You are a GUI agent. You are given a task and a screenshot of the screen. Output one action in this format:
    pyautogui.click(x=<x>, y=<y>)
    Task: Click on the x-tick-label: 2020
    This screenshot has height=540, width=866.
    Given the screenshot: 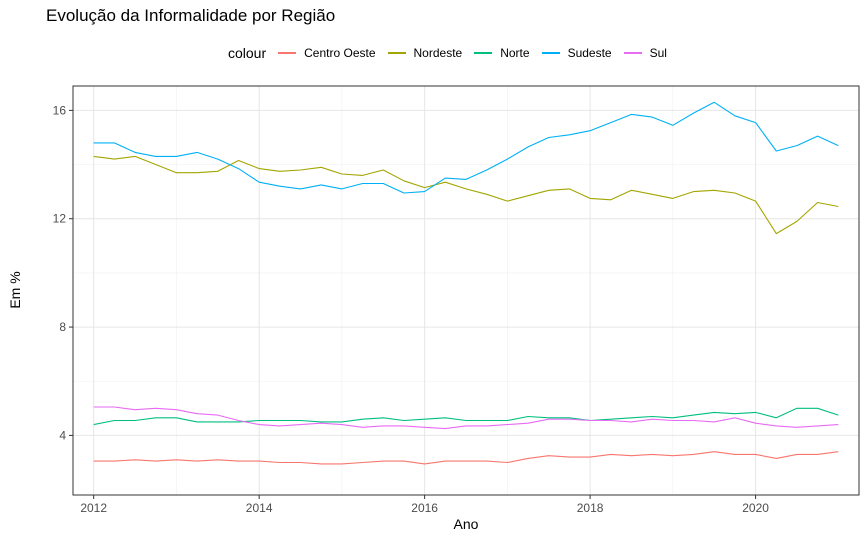 What is the action you would take?
    pyautogui.click(x=755, y=508)
    